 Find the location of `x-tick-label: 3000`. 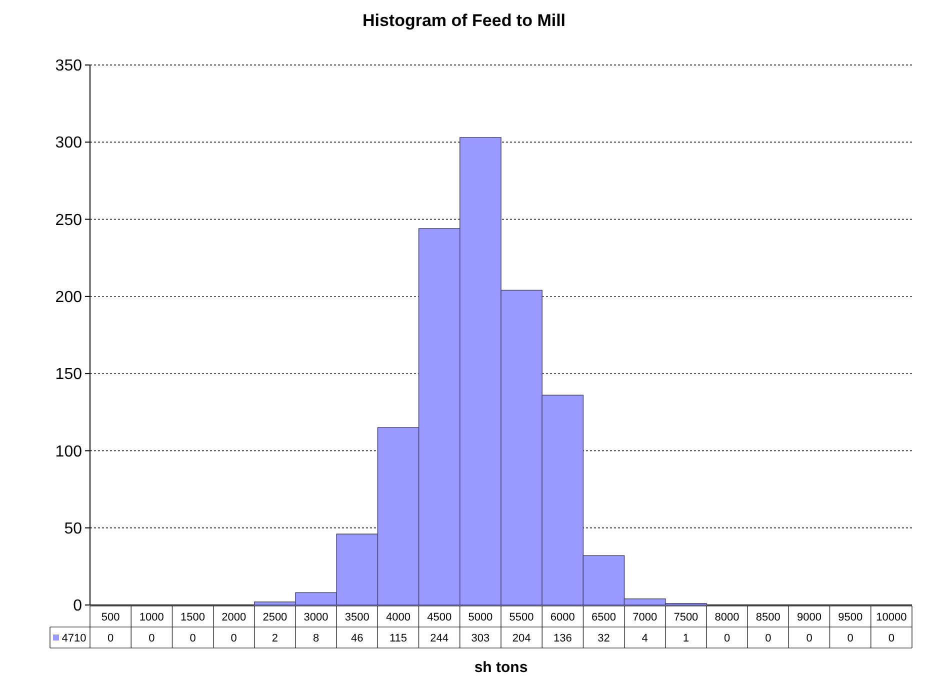

x-tick-label: 3000 is located at coordinates (316, 617).